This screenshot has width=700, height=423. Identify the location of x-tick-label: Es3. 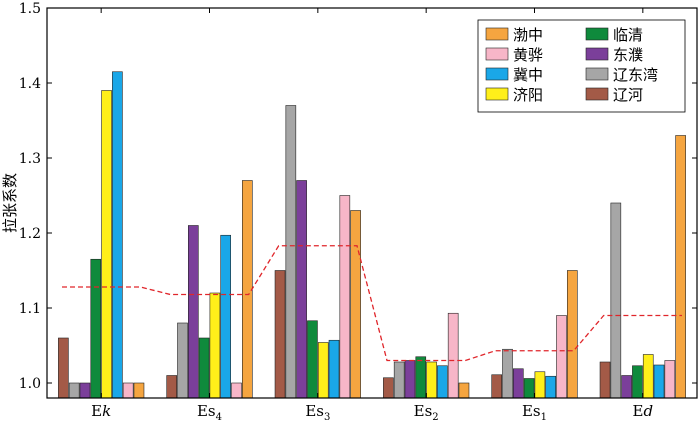
(317, 412).